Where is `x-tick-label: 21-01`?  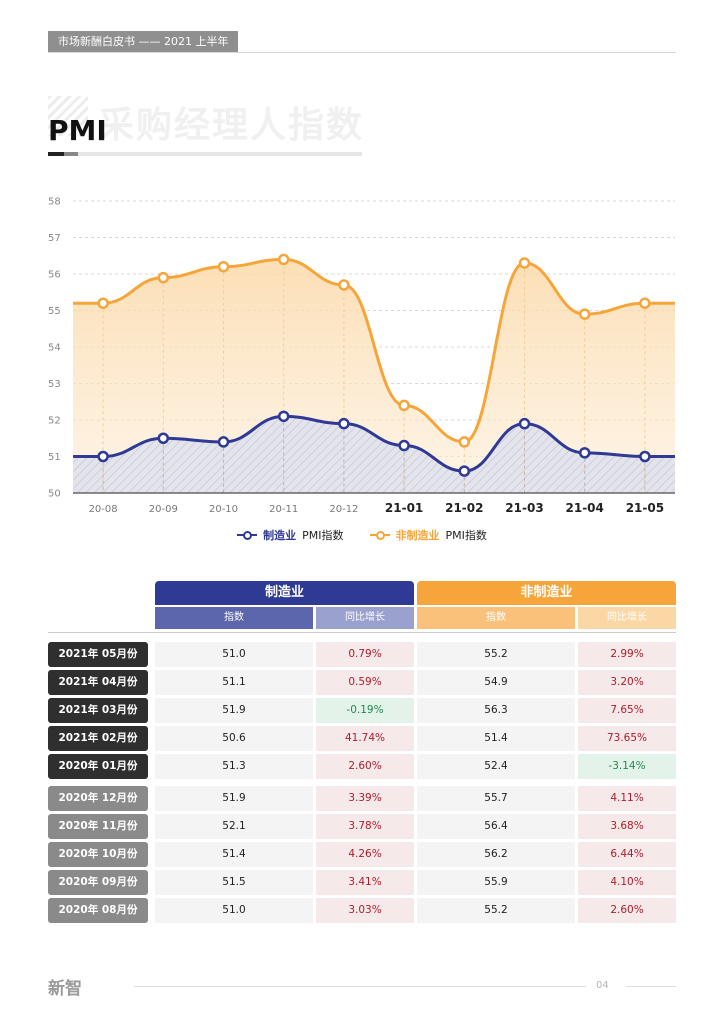 x-tick-label: 21-01 is located at coordinates (404, 508).